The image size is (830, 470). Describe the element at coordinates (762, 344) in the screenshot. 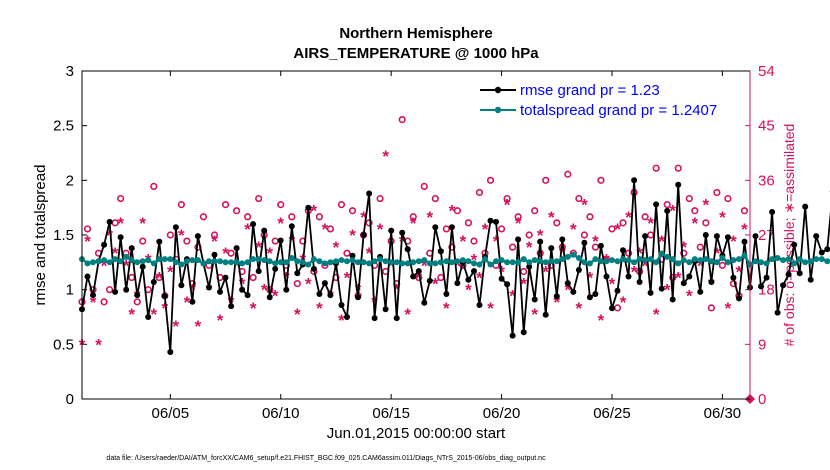

I see `y2-tick-label: 9` at that location.